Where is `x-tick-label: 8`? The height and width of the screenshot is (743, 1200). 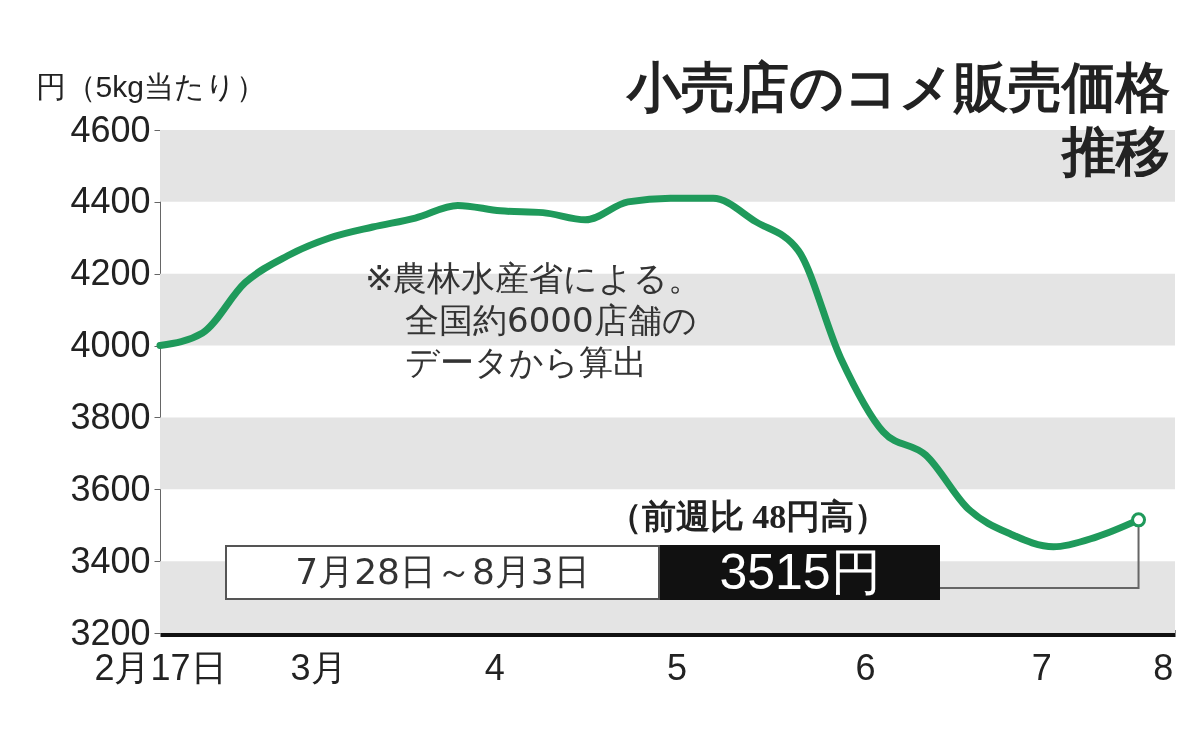
x-tick-label: 8 is located at coordinates (1163, 667).